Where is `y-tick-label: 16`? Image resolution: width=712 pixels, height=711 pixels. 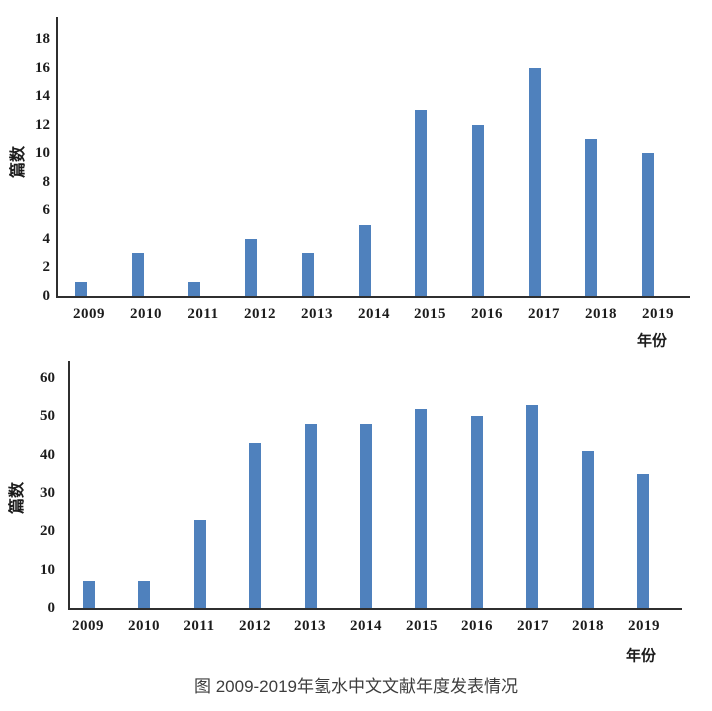
y-tick-label: 16 is located at coordinates (42, 67).